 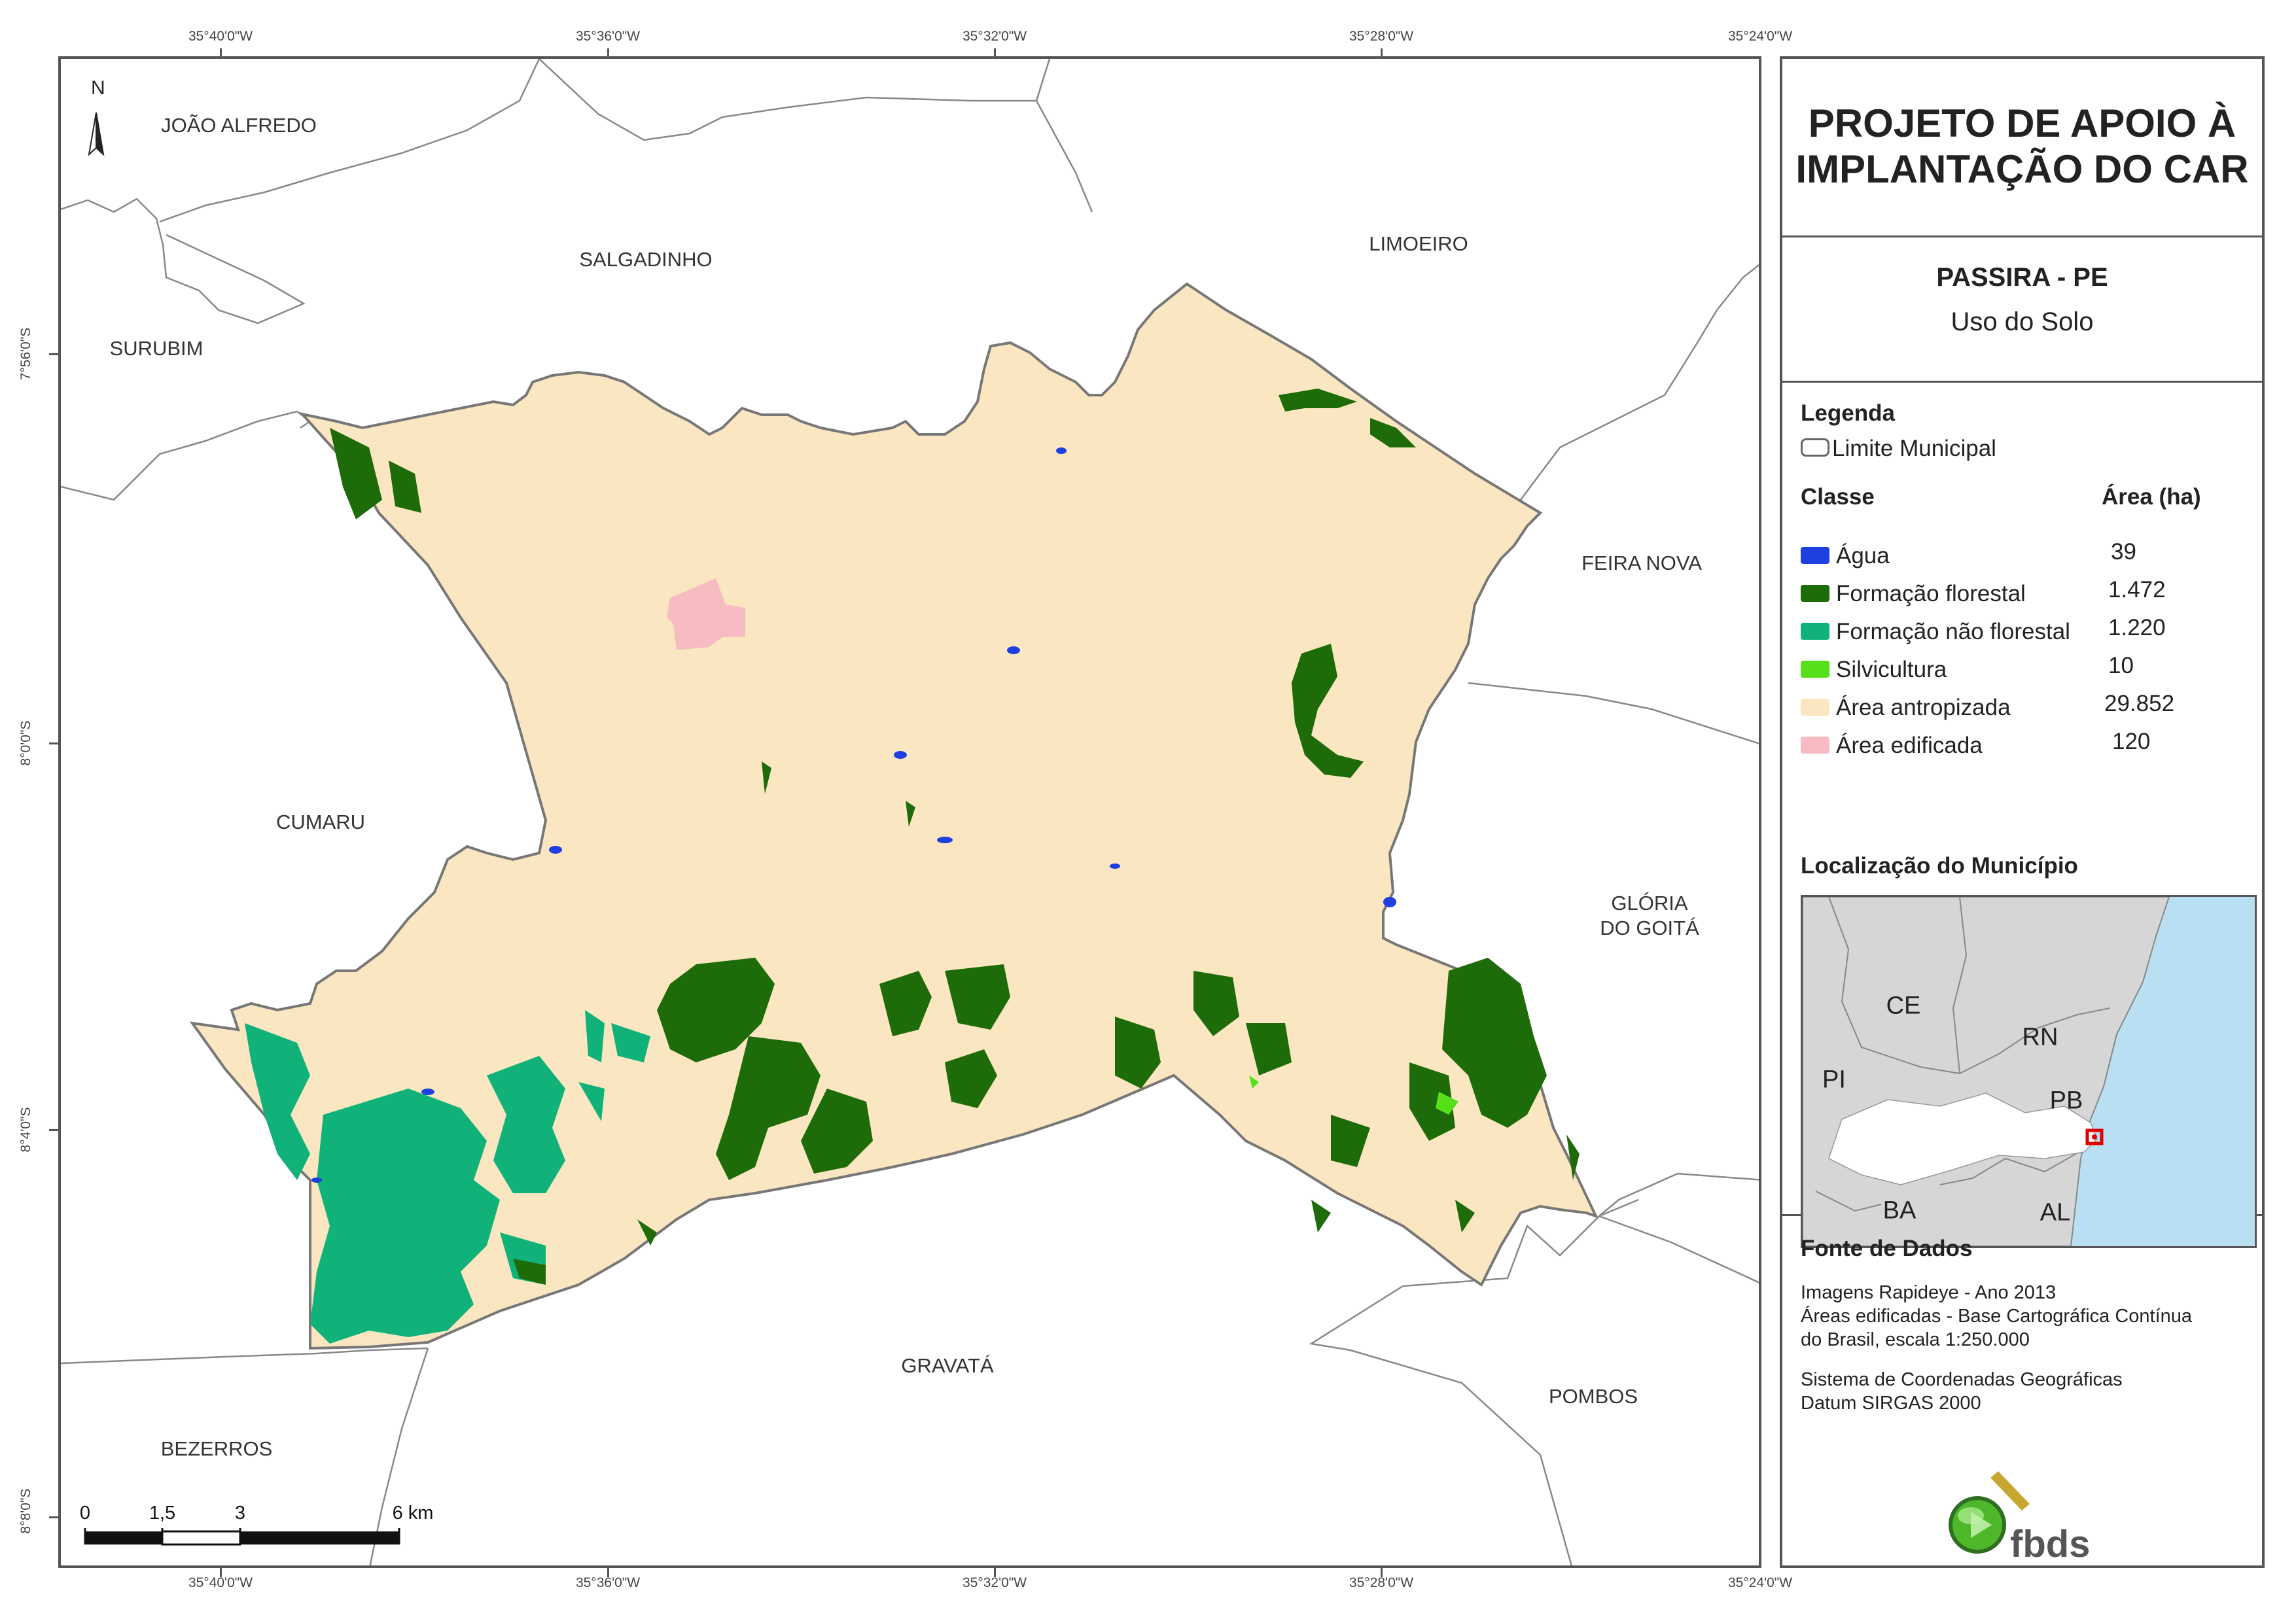 What do you see at coordinates (2137, 590) in the screenshot?
I see `class-area: 1.472` at bounding box center [2137, 590].